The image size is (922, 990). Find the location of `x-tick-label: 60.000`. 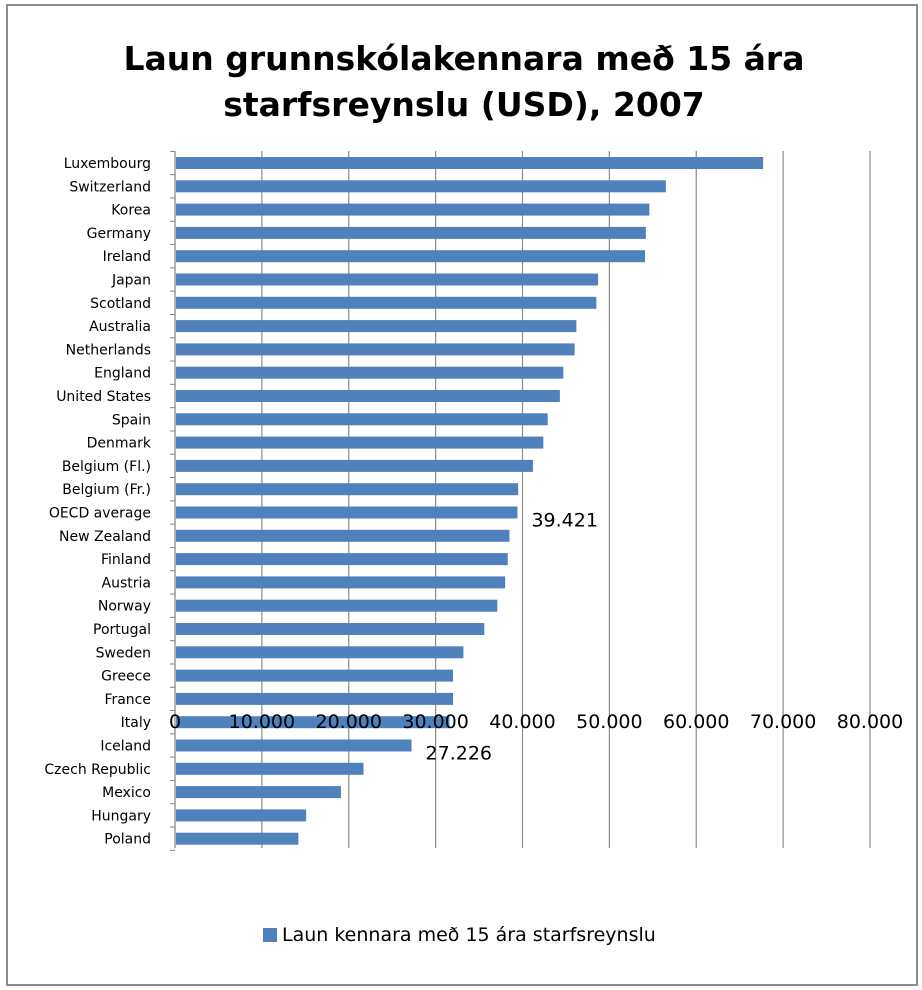

x-tick-label: 60.000 is located at coordinates (696, 722).